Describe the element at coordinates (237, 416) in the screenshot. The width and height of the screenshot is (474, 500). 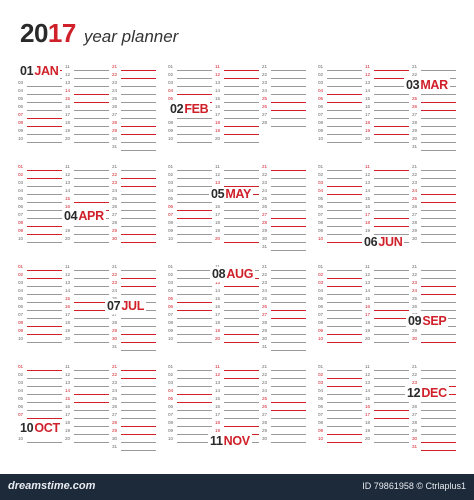
I see `day-row: 17` at that location.